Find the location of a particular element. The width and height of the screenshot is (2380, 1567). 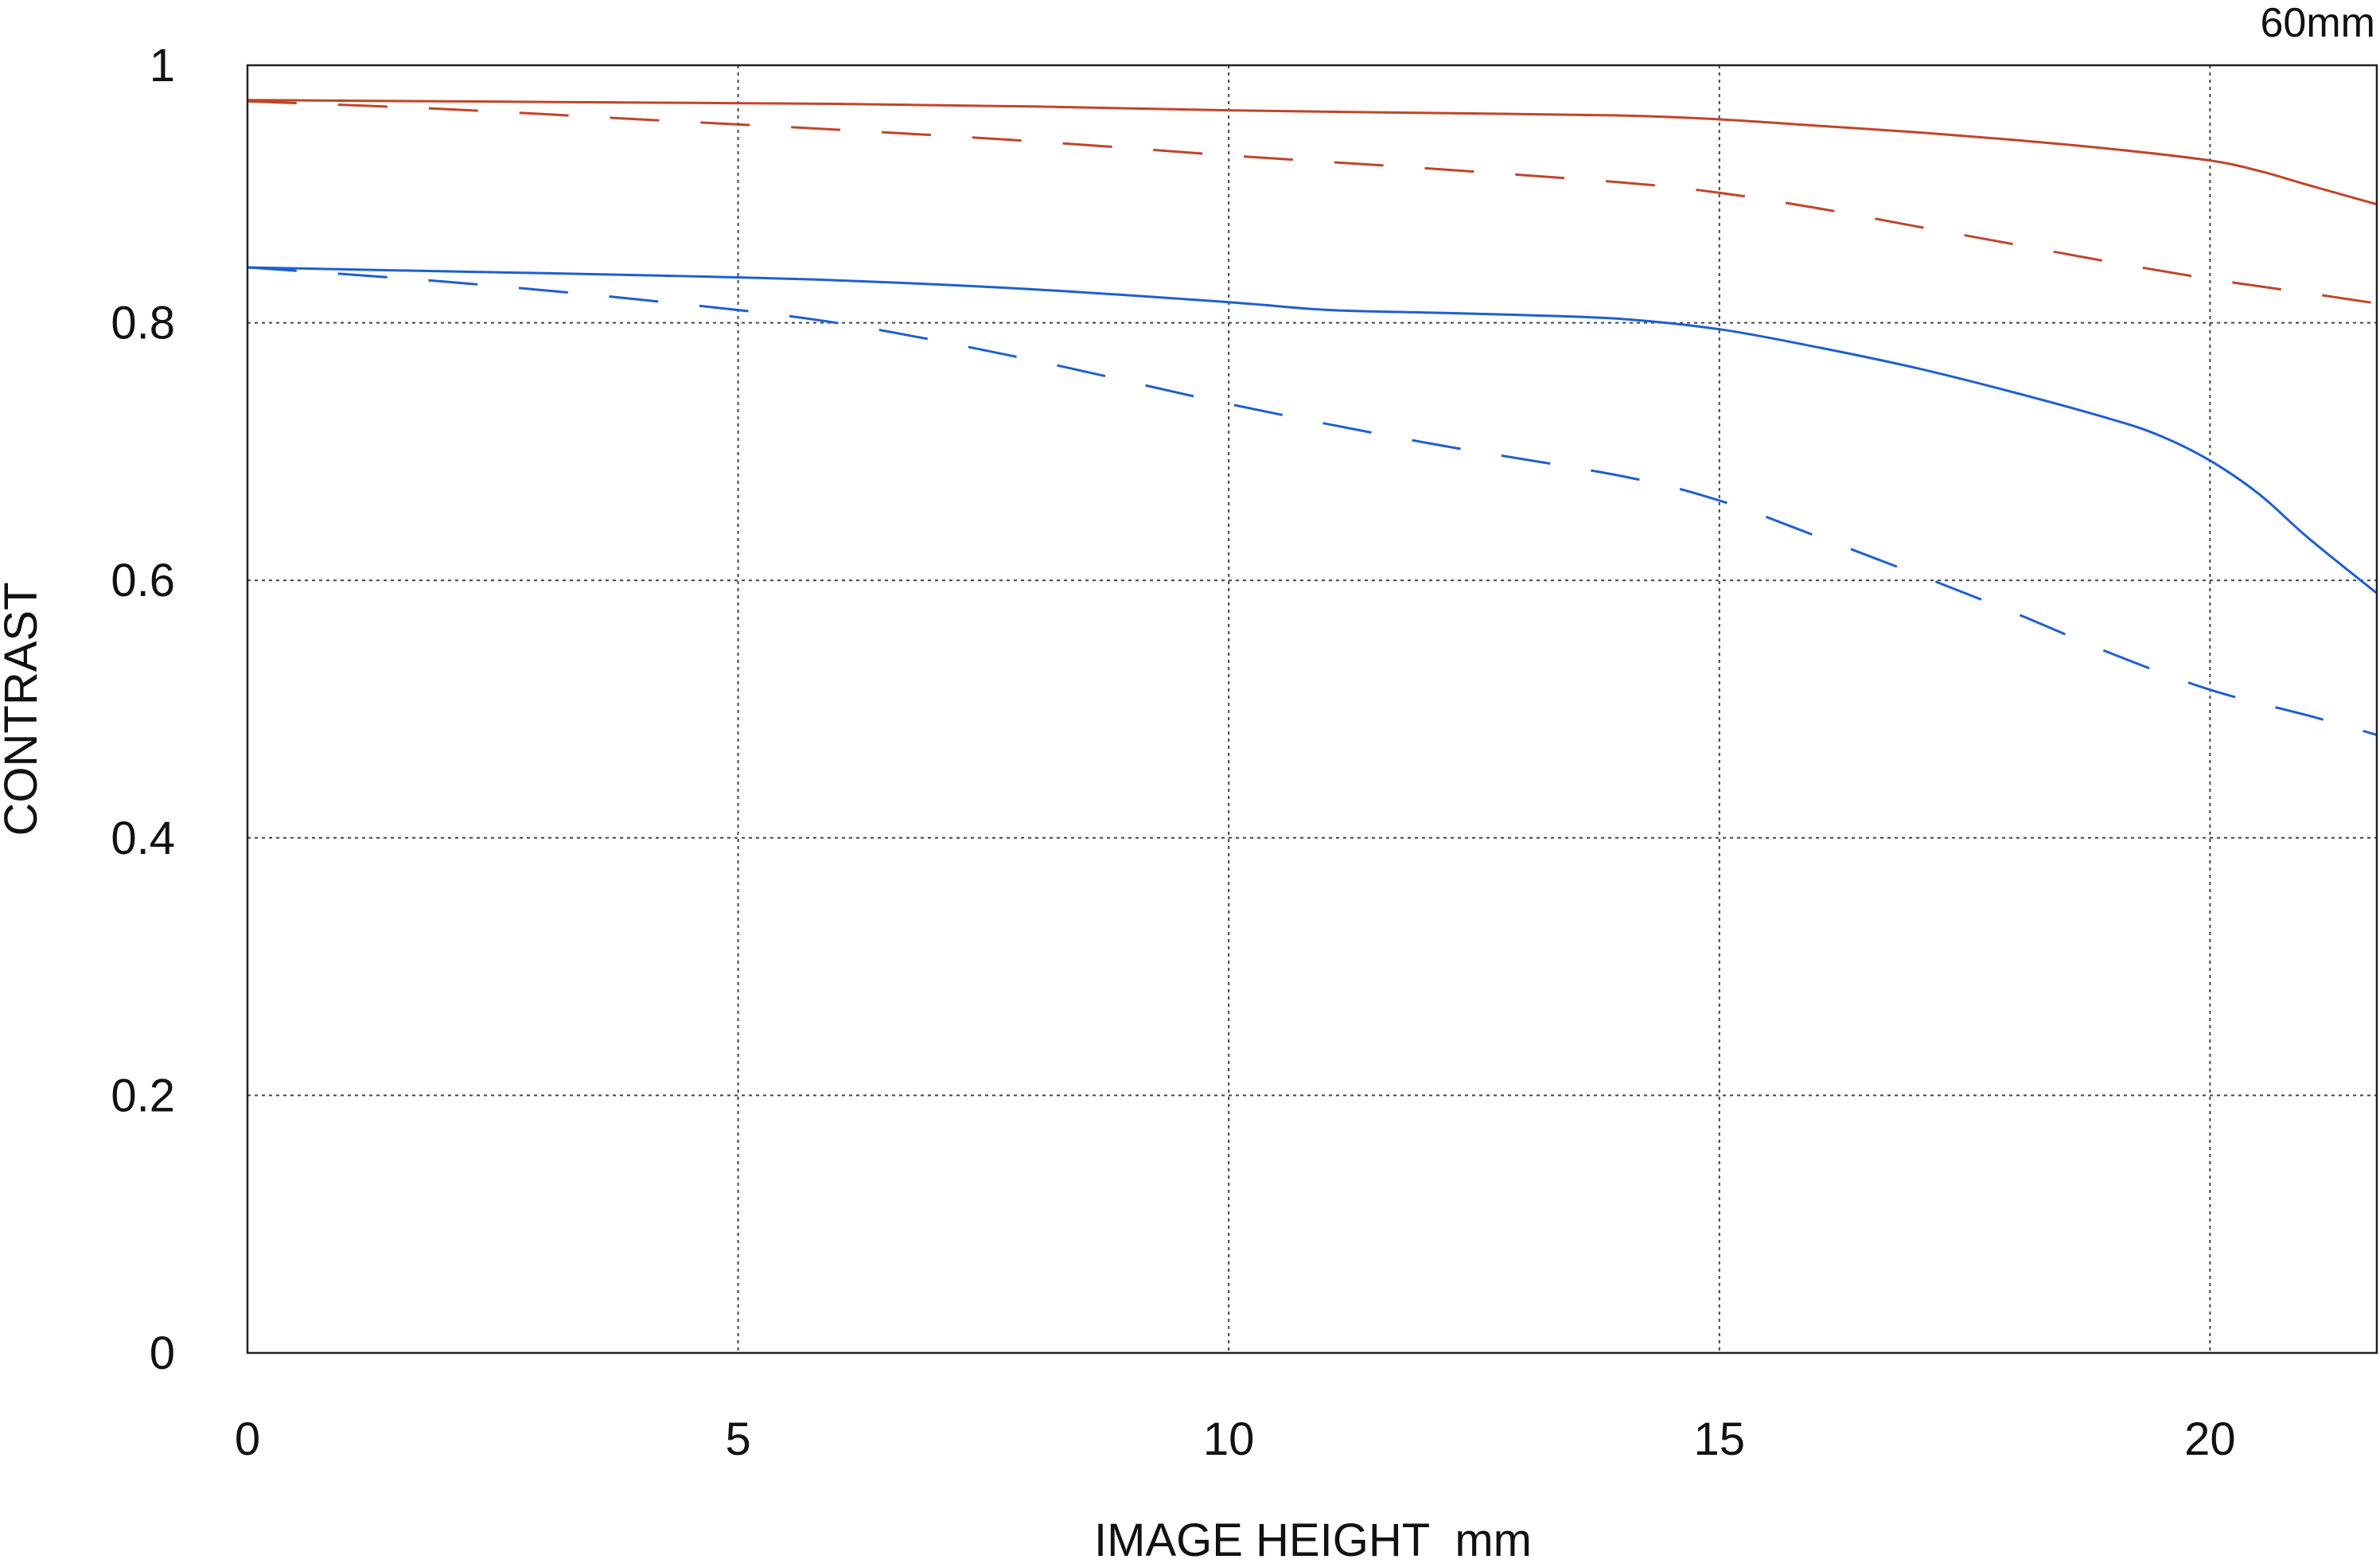

x-axis-label: IMAGE HEIGHT mm is located at coordinates (1313, 1538).